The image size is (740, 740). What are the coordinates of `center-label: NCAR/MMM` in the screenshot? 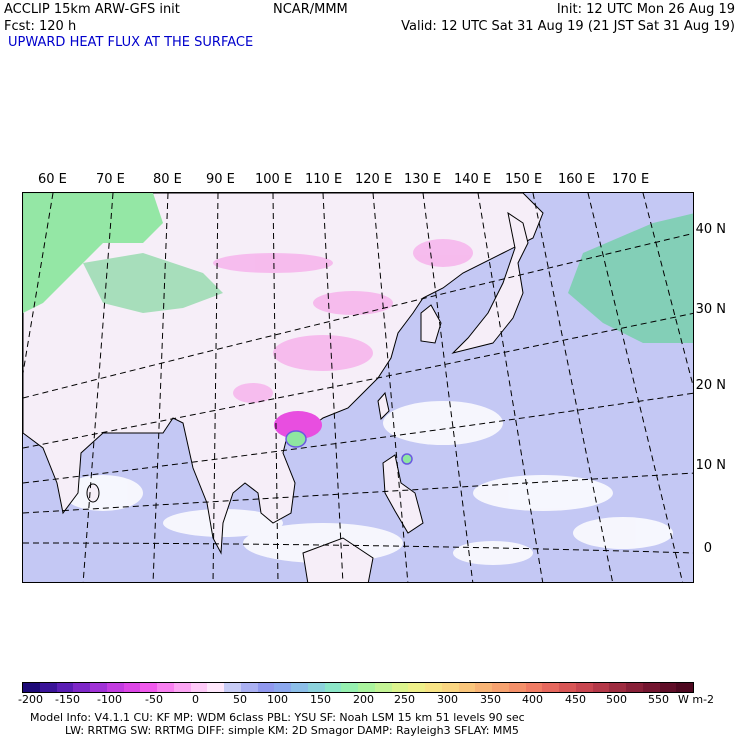 It's located at (310, 9).